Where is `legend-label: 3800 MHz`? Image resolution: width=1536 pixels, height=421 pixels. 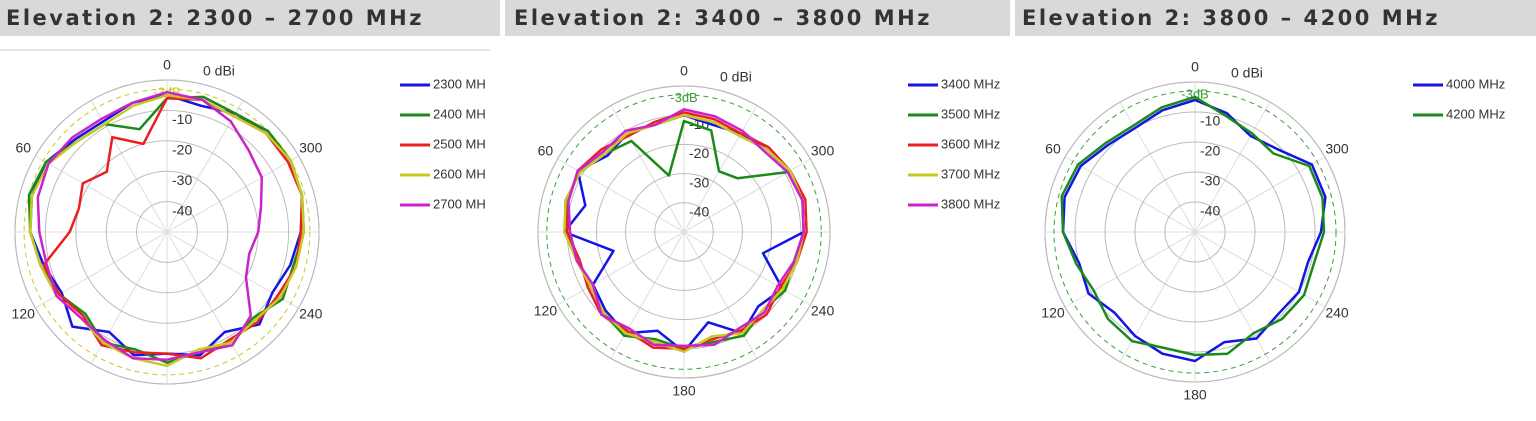 legend-label: 3800 MHz is located at coordinates (970, 203).